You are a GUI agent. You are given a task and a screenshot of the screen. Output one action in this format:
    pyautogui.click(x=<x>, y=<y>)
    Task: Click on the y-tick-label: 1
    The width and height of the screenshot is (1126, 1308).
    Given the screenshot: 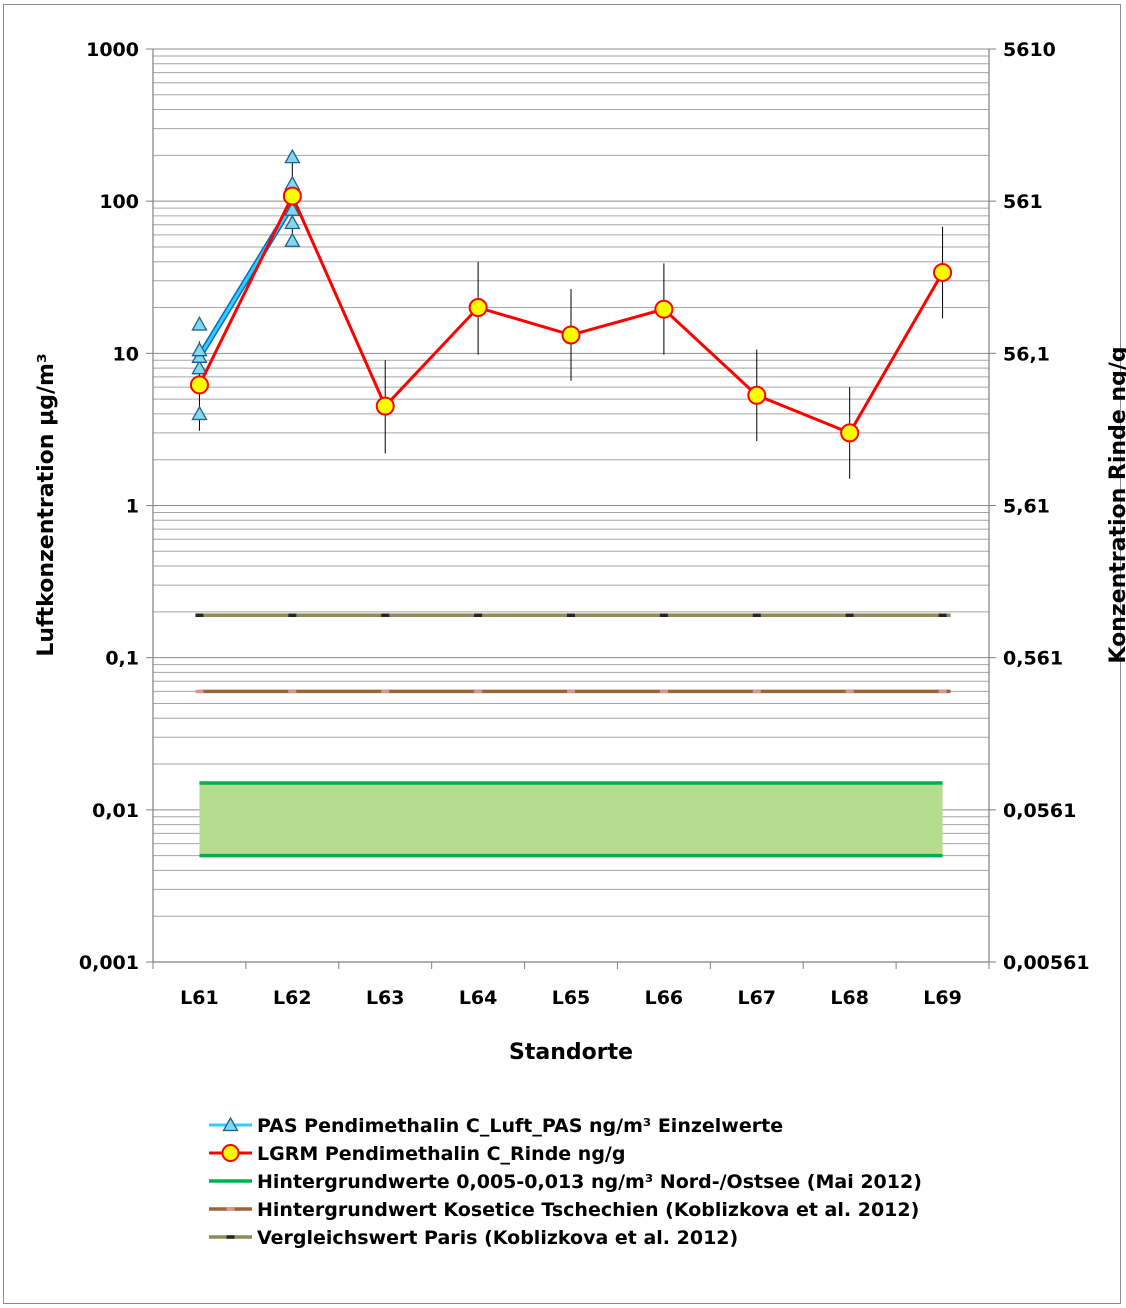 What is the action you would take?
    pyautogui.click(x=132, y=507)
    